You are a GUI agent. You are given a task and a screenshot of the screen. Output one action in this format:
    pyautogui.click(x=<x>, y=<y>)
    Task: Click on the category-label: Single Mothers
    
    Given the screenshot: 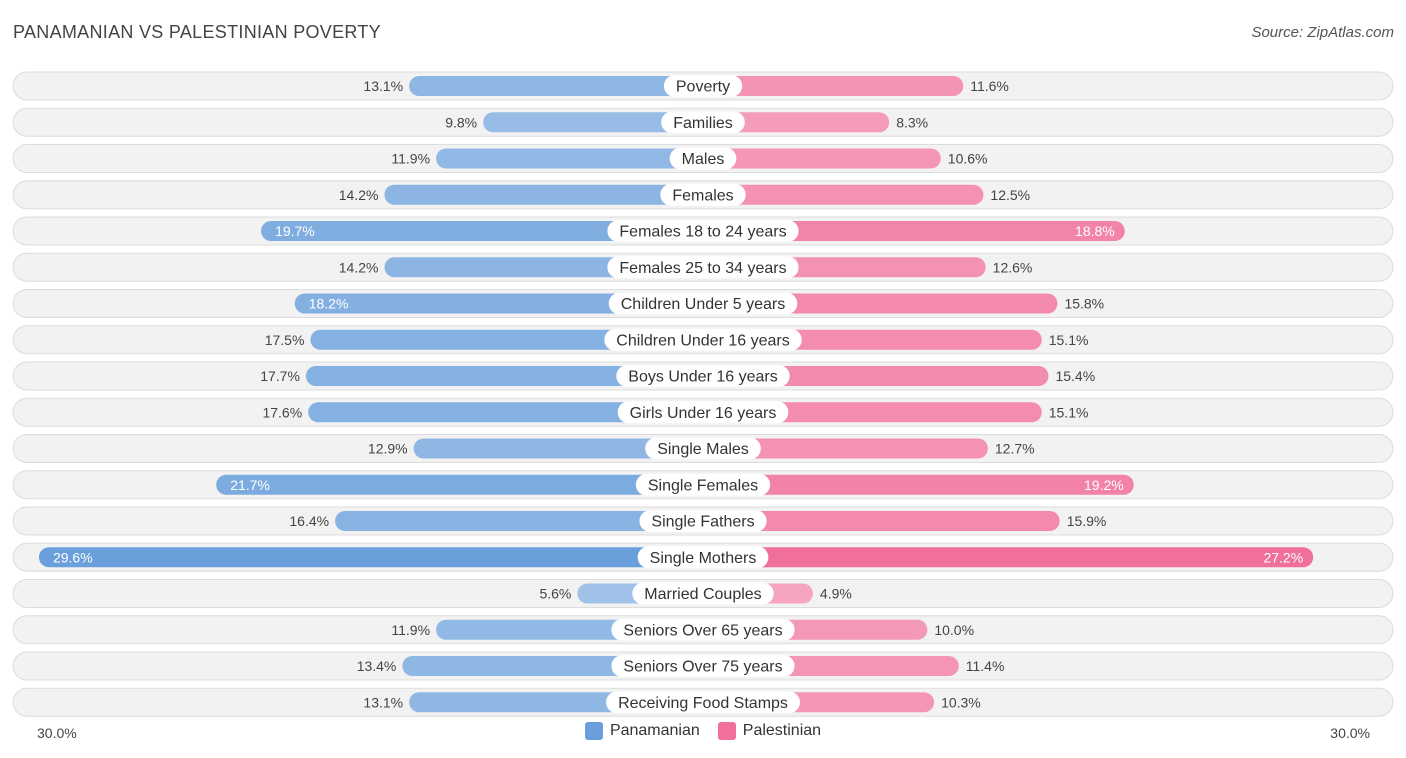 What is the action you would take?
    pyautogui.click(x=703, y=558)
    